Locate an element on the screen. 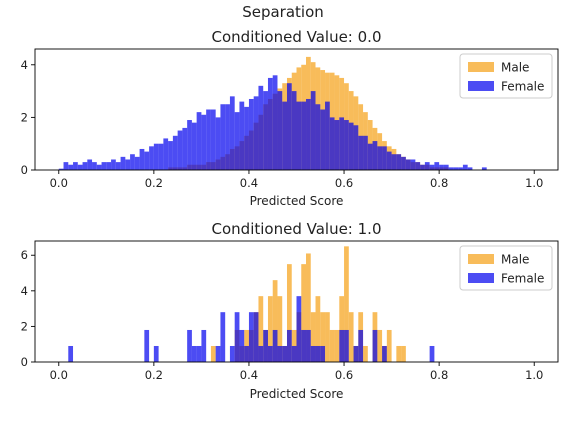 The image size is (581, 426). x-tick-label: 0.8 is located at coordinates (439, 183).